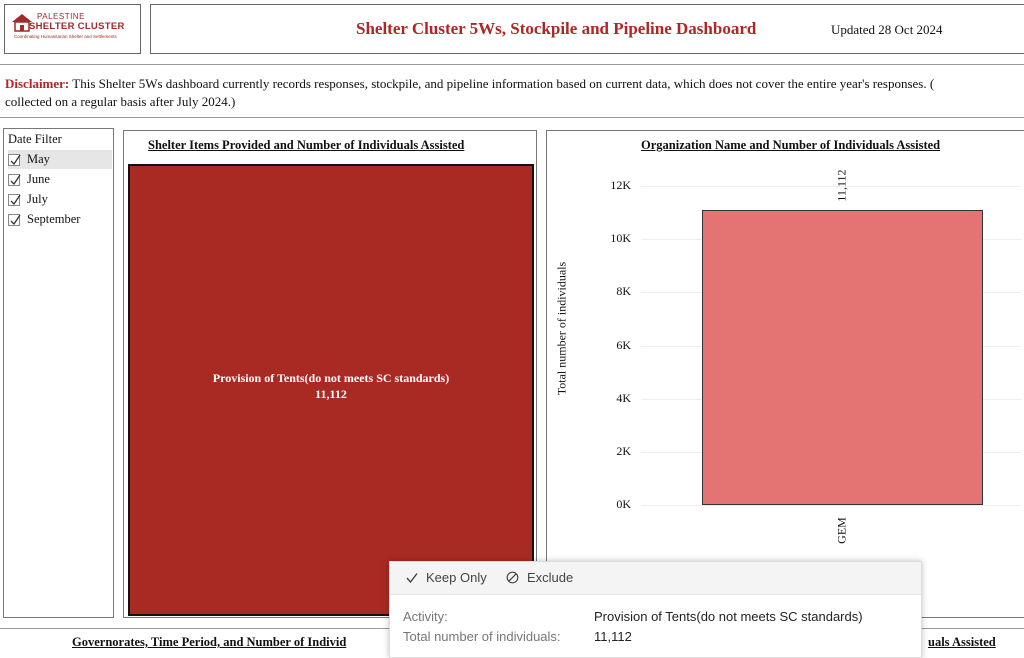 The image size is (1024, 658). I want to click on bar-gem, so click(842, 357).